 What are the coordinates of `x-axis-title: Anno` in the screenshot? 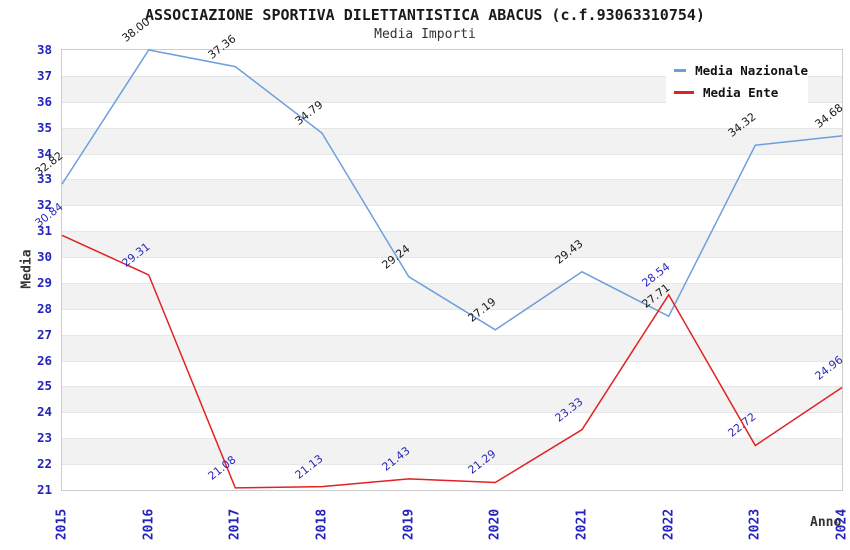 It's located at (826, 522).